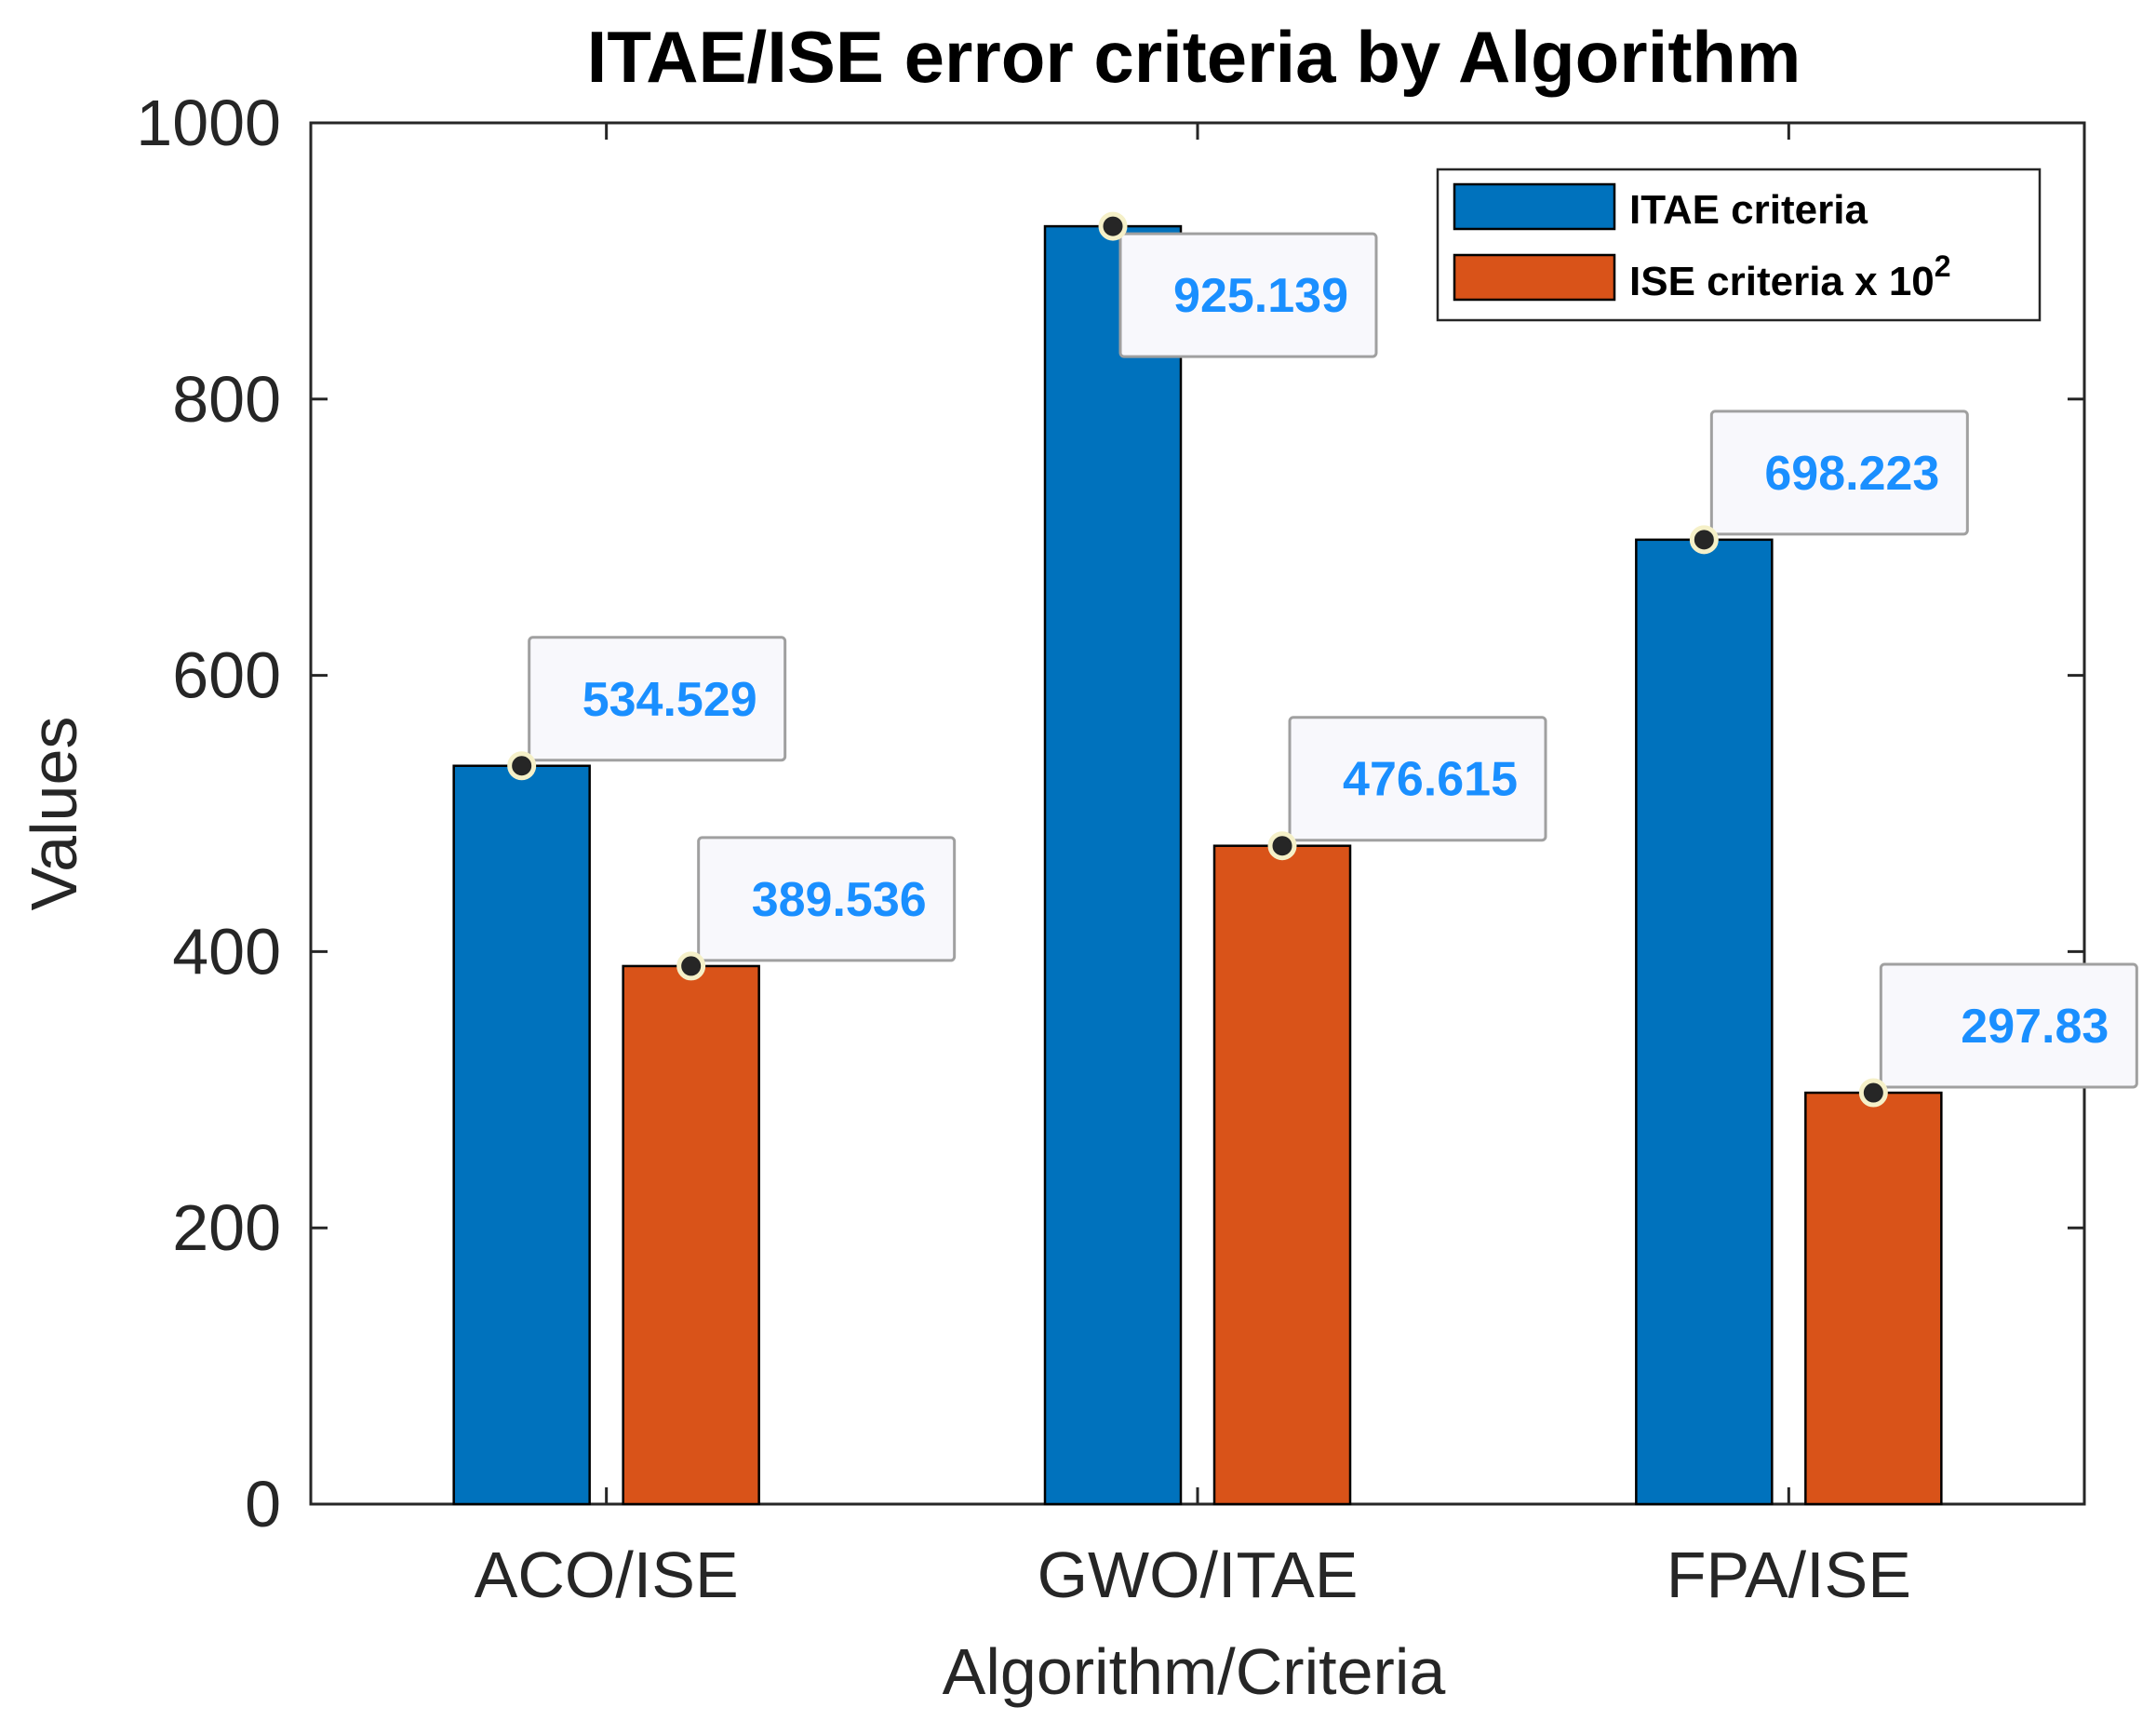 The height and width of the screenshot is (1734, 2156). I want to click on data-label: 476.615, so click(1430, 780).